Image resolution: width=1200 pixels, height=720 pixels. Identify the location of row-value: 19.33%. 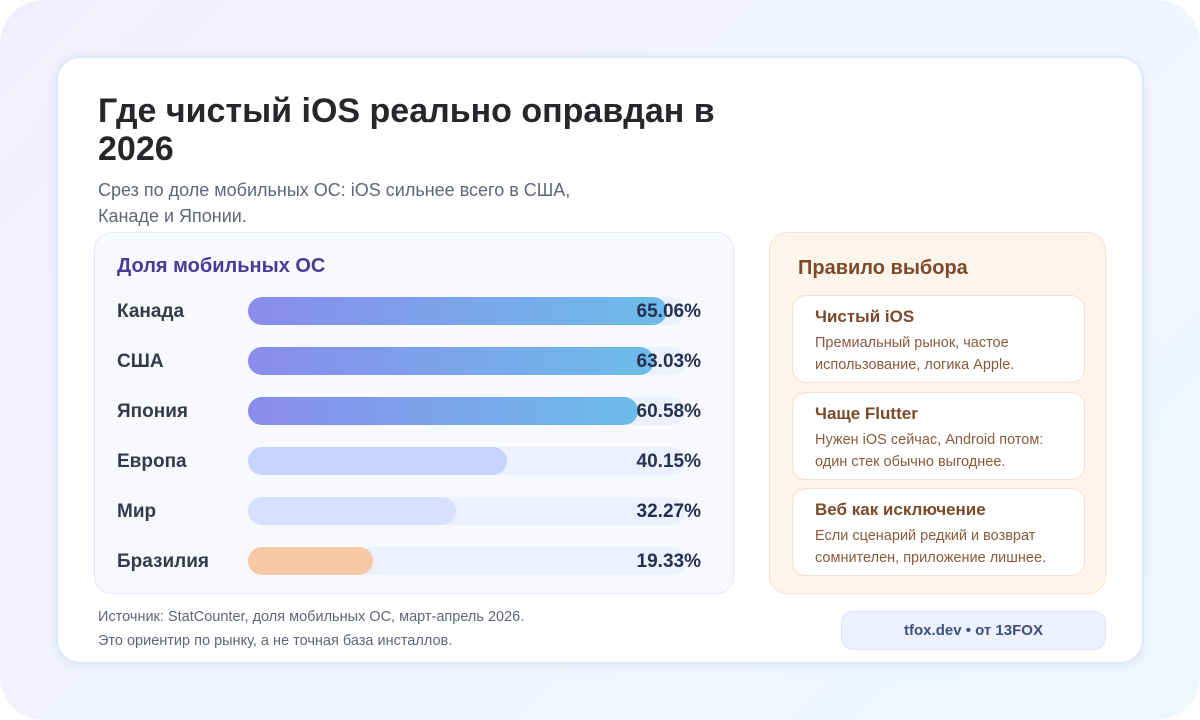
(668, 561).